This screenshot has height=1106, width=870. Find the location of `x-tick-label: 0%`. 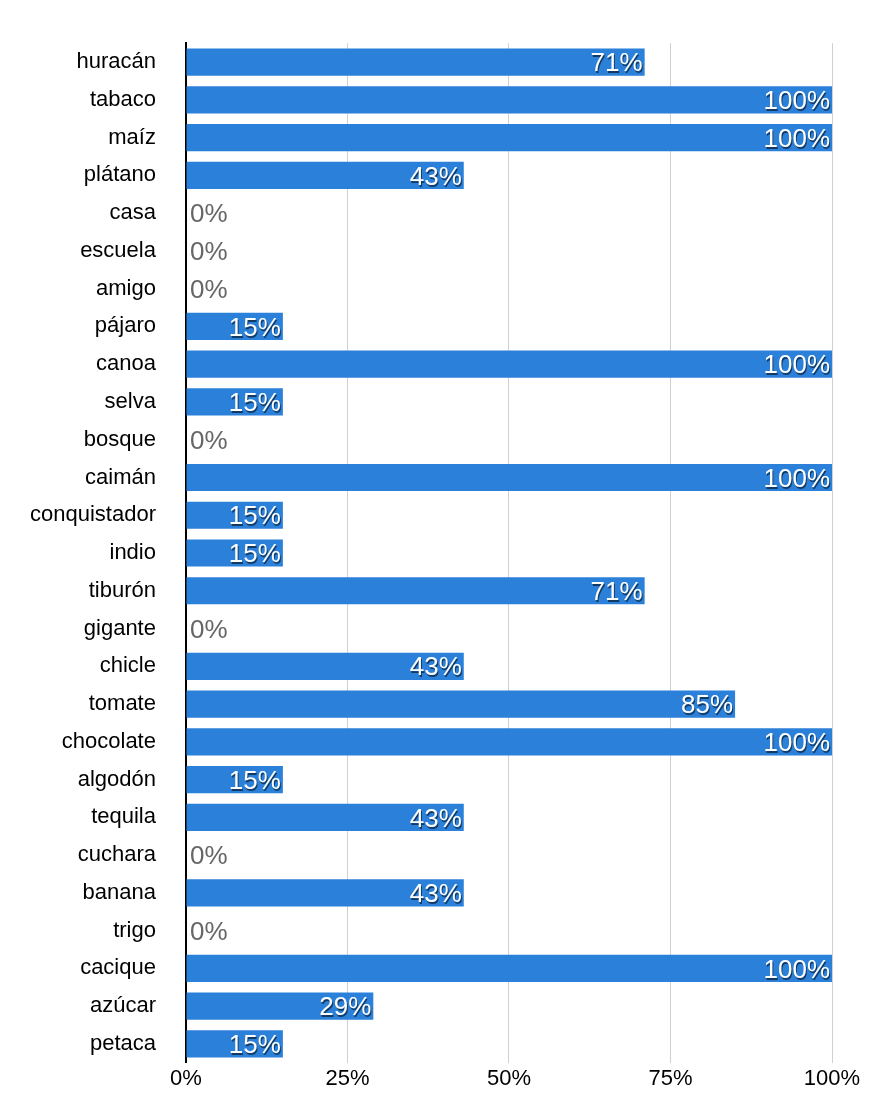

x-tick-label: 0% is located at coordinates (186, 1078).